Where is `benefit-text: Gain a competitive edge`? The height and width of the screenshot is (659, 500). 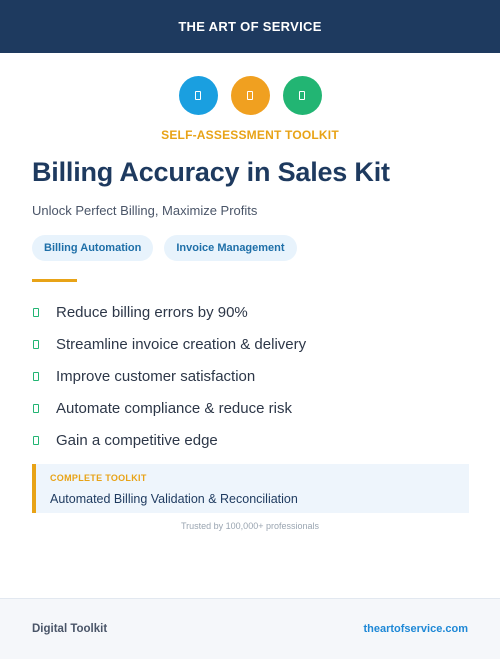
benefit-text: Gain a competitive edge is located at coordinates (137, 440).